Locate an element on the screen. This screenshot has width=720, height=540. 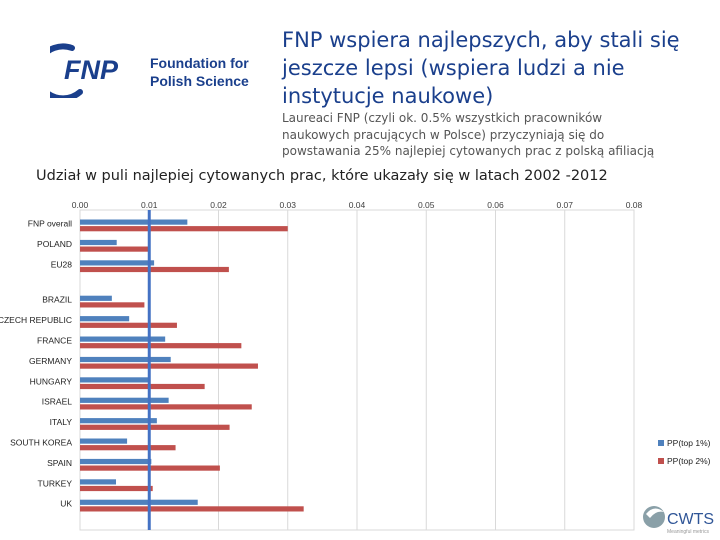
fnp-logo: FNP Foundation for Polish Science is located at coordinates (149, 70).